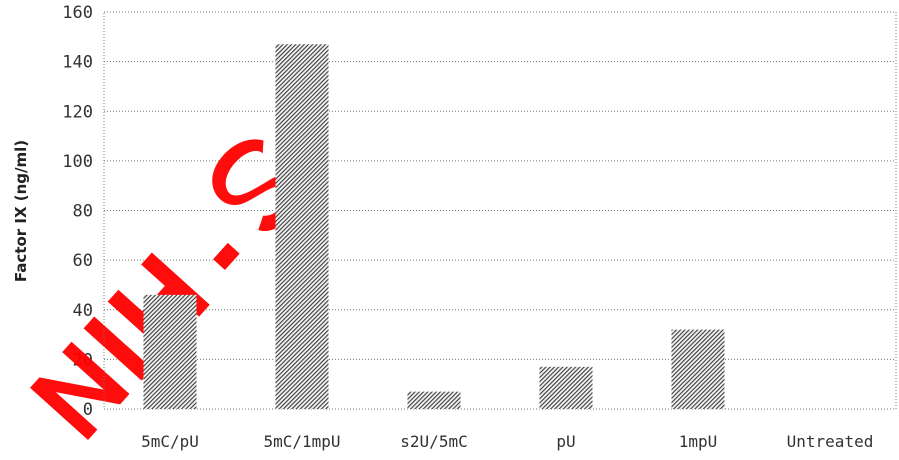 The width and height of the screenshot is (899, 460). I want to click on y-tick-label: 120, so click(77, 112).